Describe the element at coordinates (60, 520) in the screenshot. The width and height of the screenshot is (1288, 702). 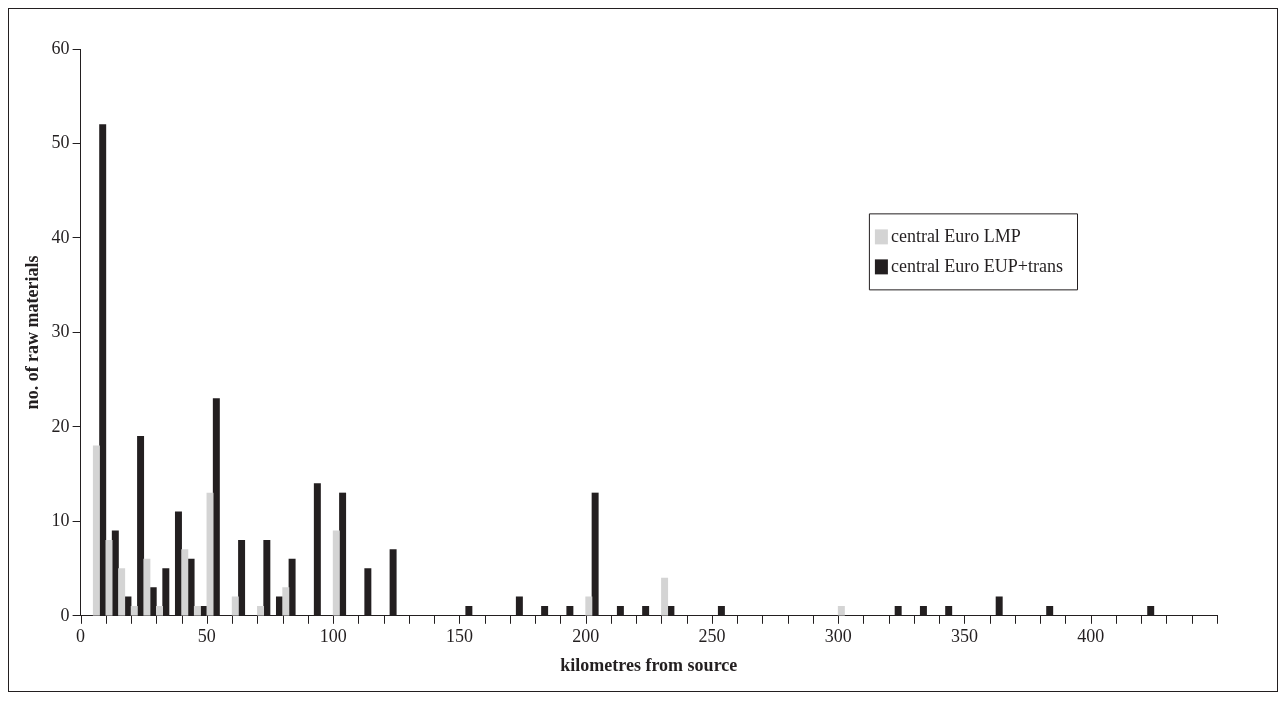
I see `y-tick-label: 10` at that location.